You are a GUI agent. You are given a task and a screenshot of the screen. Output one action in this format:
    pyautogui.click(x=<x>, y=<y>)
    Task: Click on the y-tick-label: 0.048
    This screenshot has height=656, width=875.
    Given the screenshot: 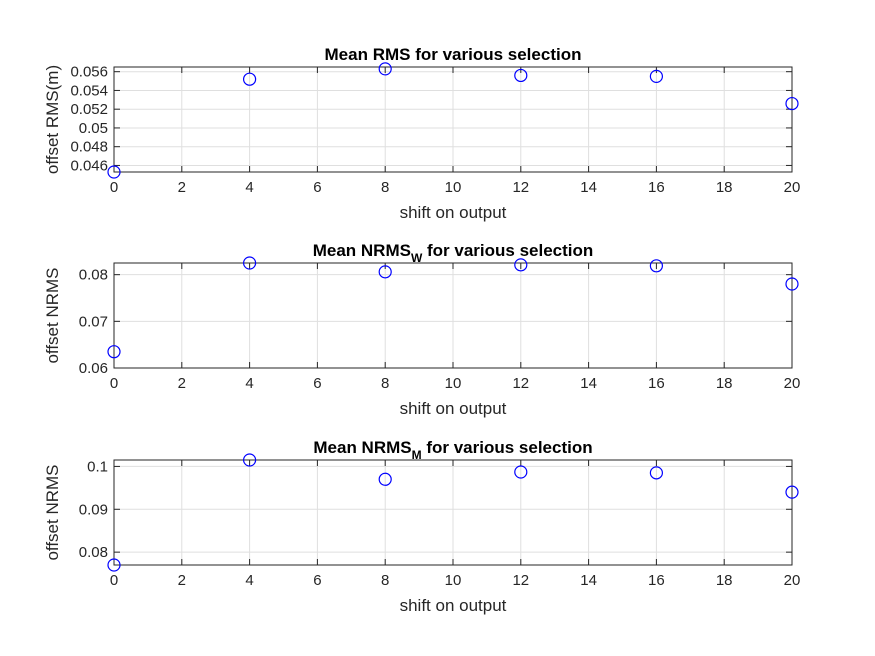 What is the action you would take?
    pyautogui.click(x=89, y=147)
    